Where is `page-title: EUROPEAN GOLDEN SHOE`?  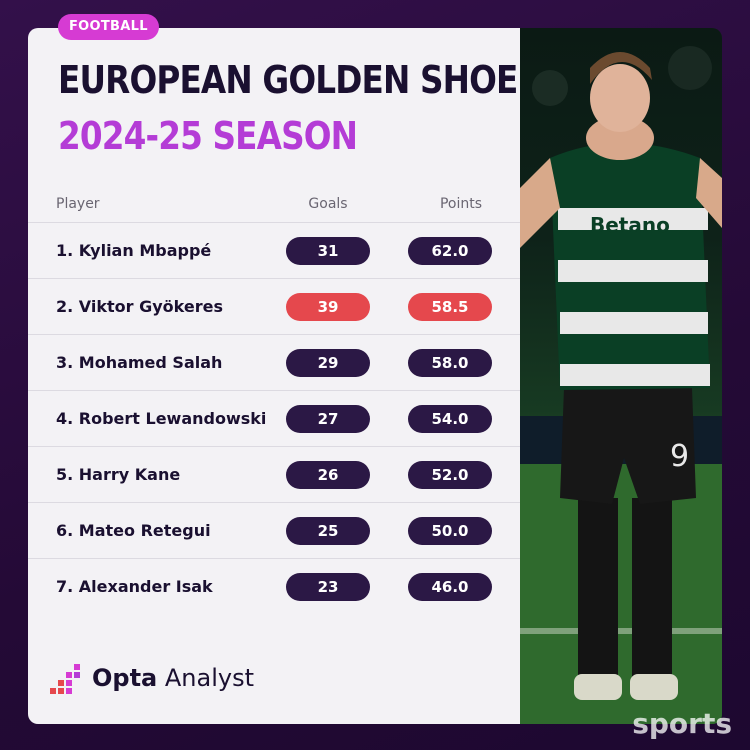 page-title: EUROPEAN GOLDEN SHOE is located at coordinates (288, 80).